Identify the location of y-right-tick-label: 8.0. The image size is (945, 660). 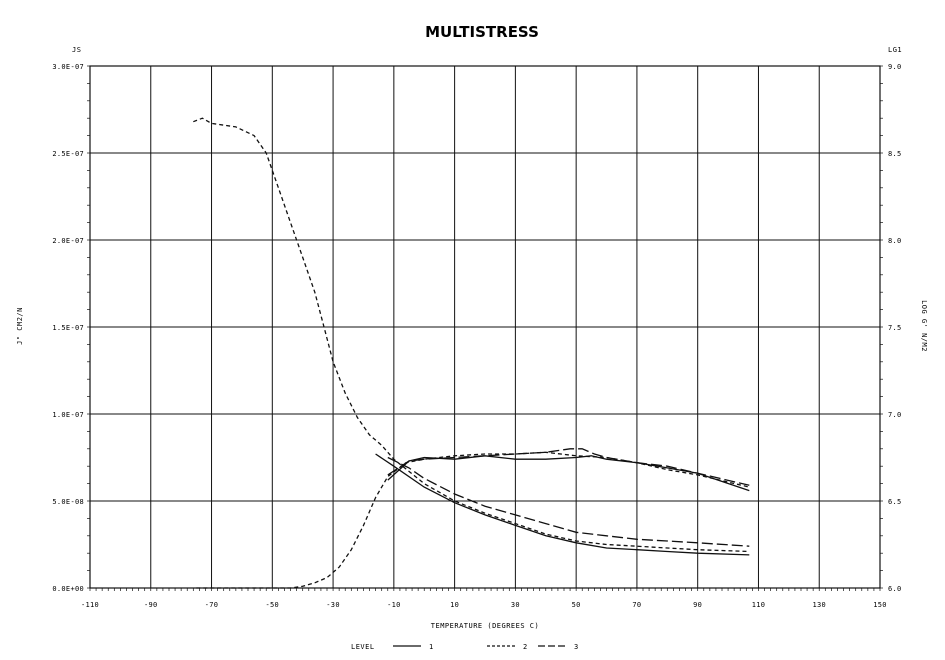
(895, 241).